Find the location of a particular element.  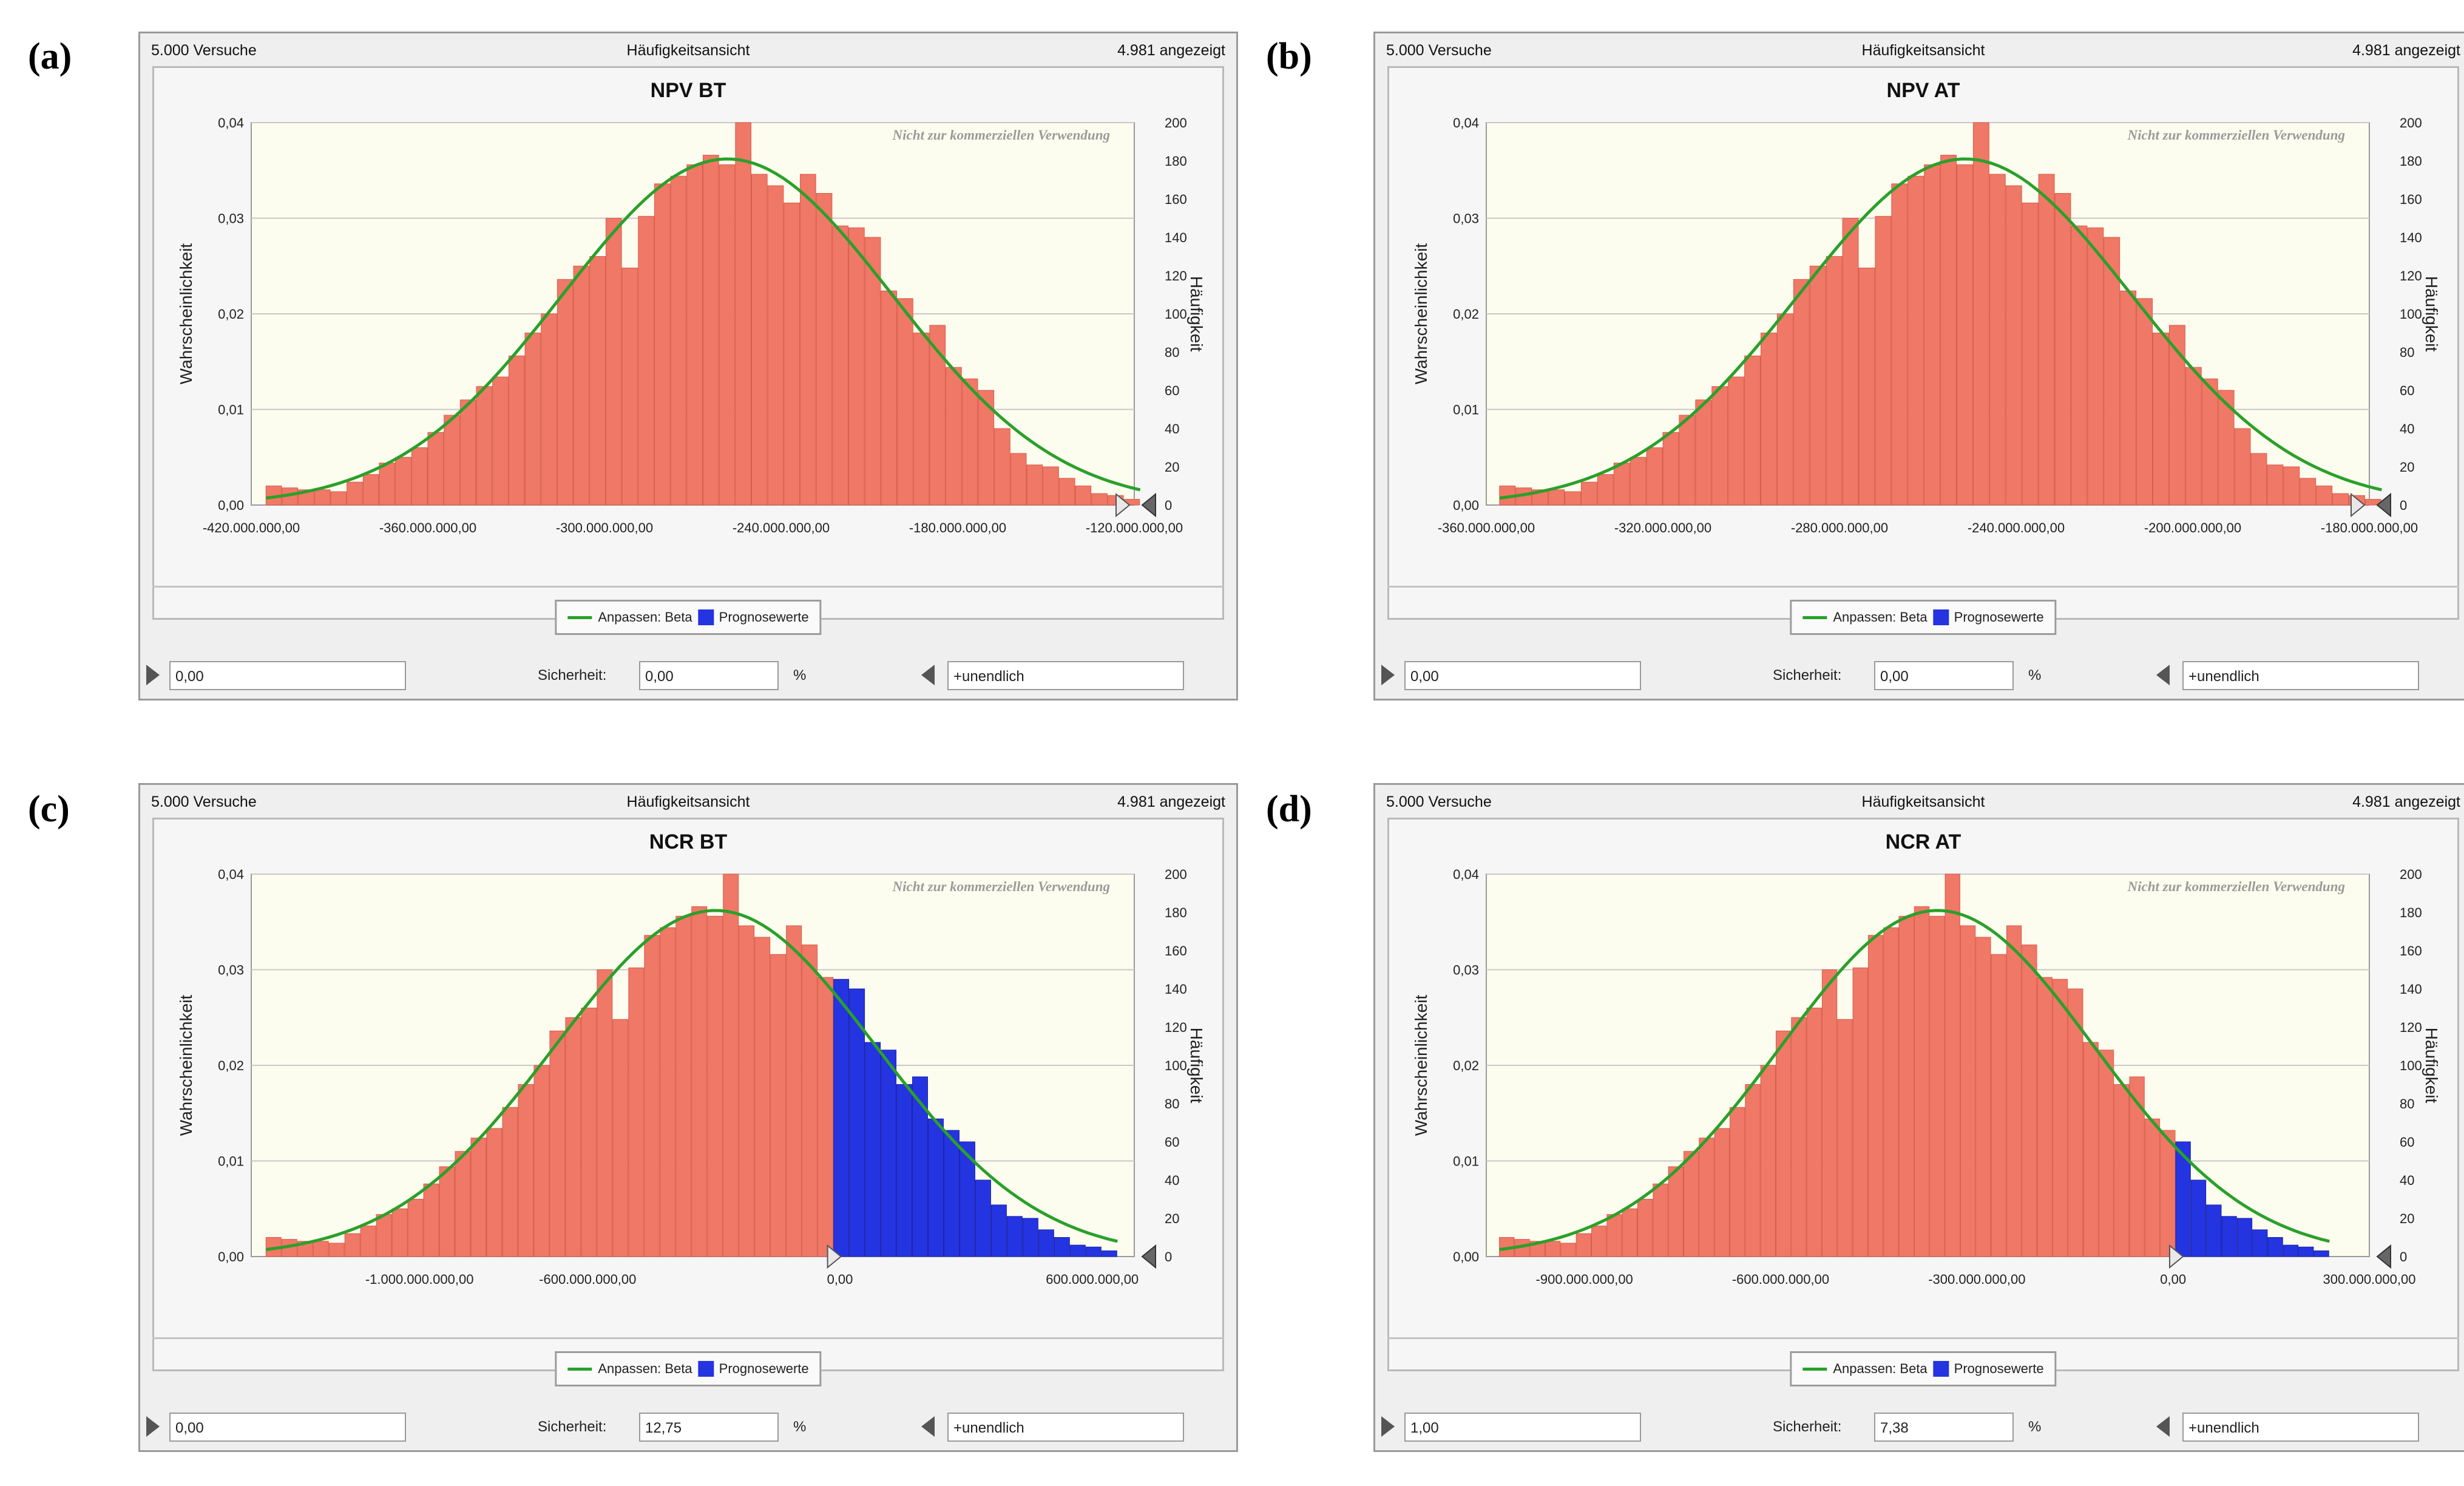

y2-tick-label: 140 is located at coordinates (1176, 989).